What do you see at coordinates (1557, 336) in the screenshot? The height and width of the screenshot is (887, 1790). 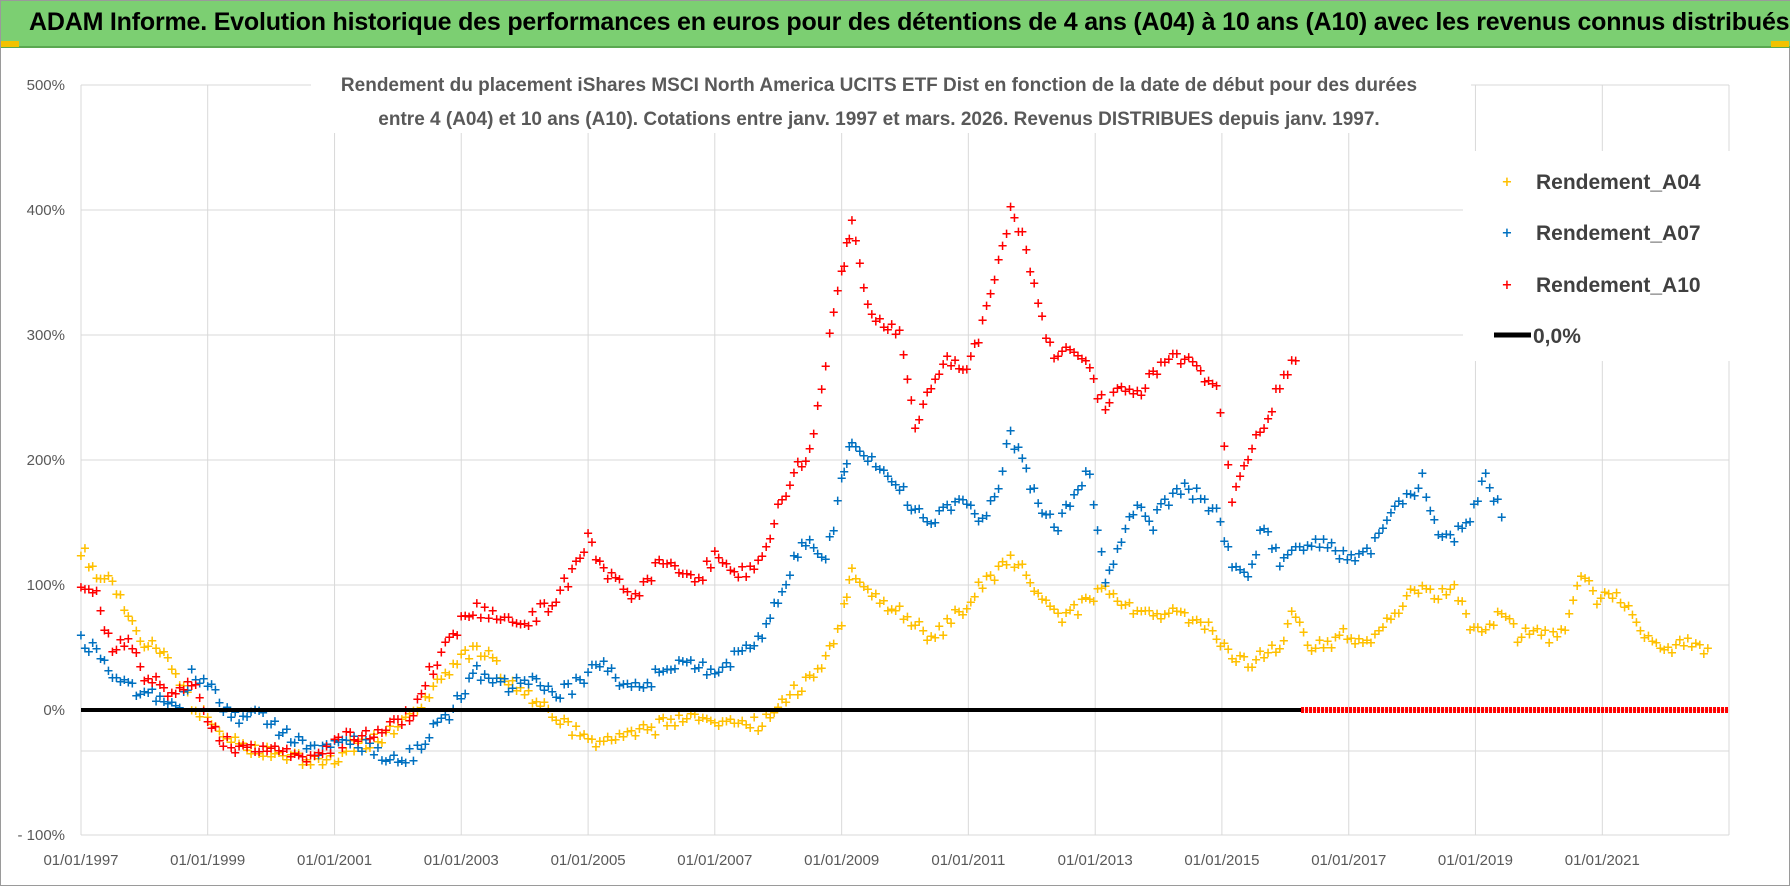 I see `legend-label-zero: 0,0%` at bounding box center [1557, 336].